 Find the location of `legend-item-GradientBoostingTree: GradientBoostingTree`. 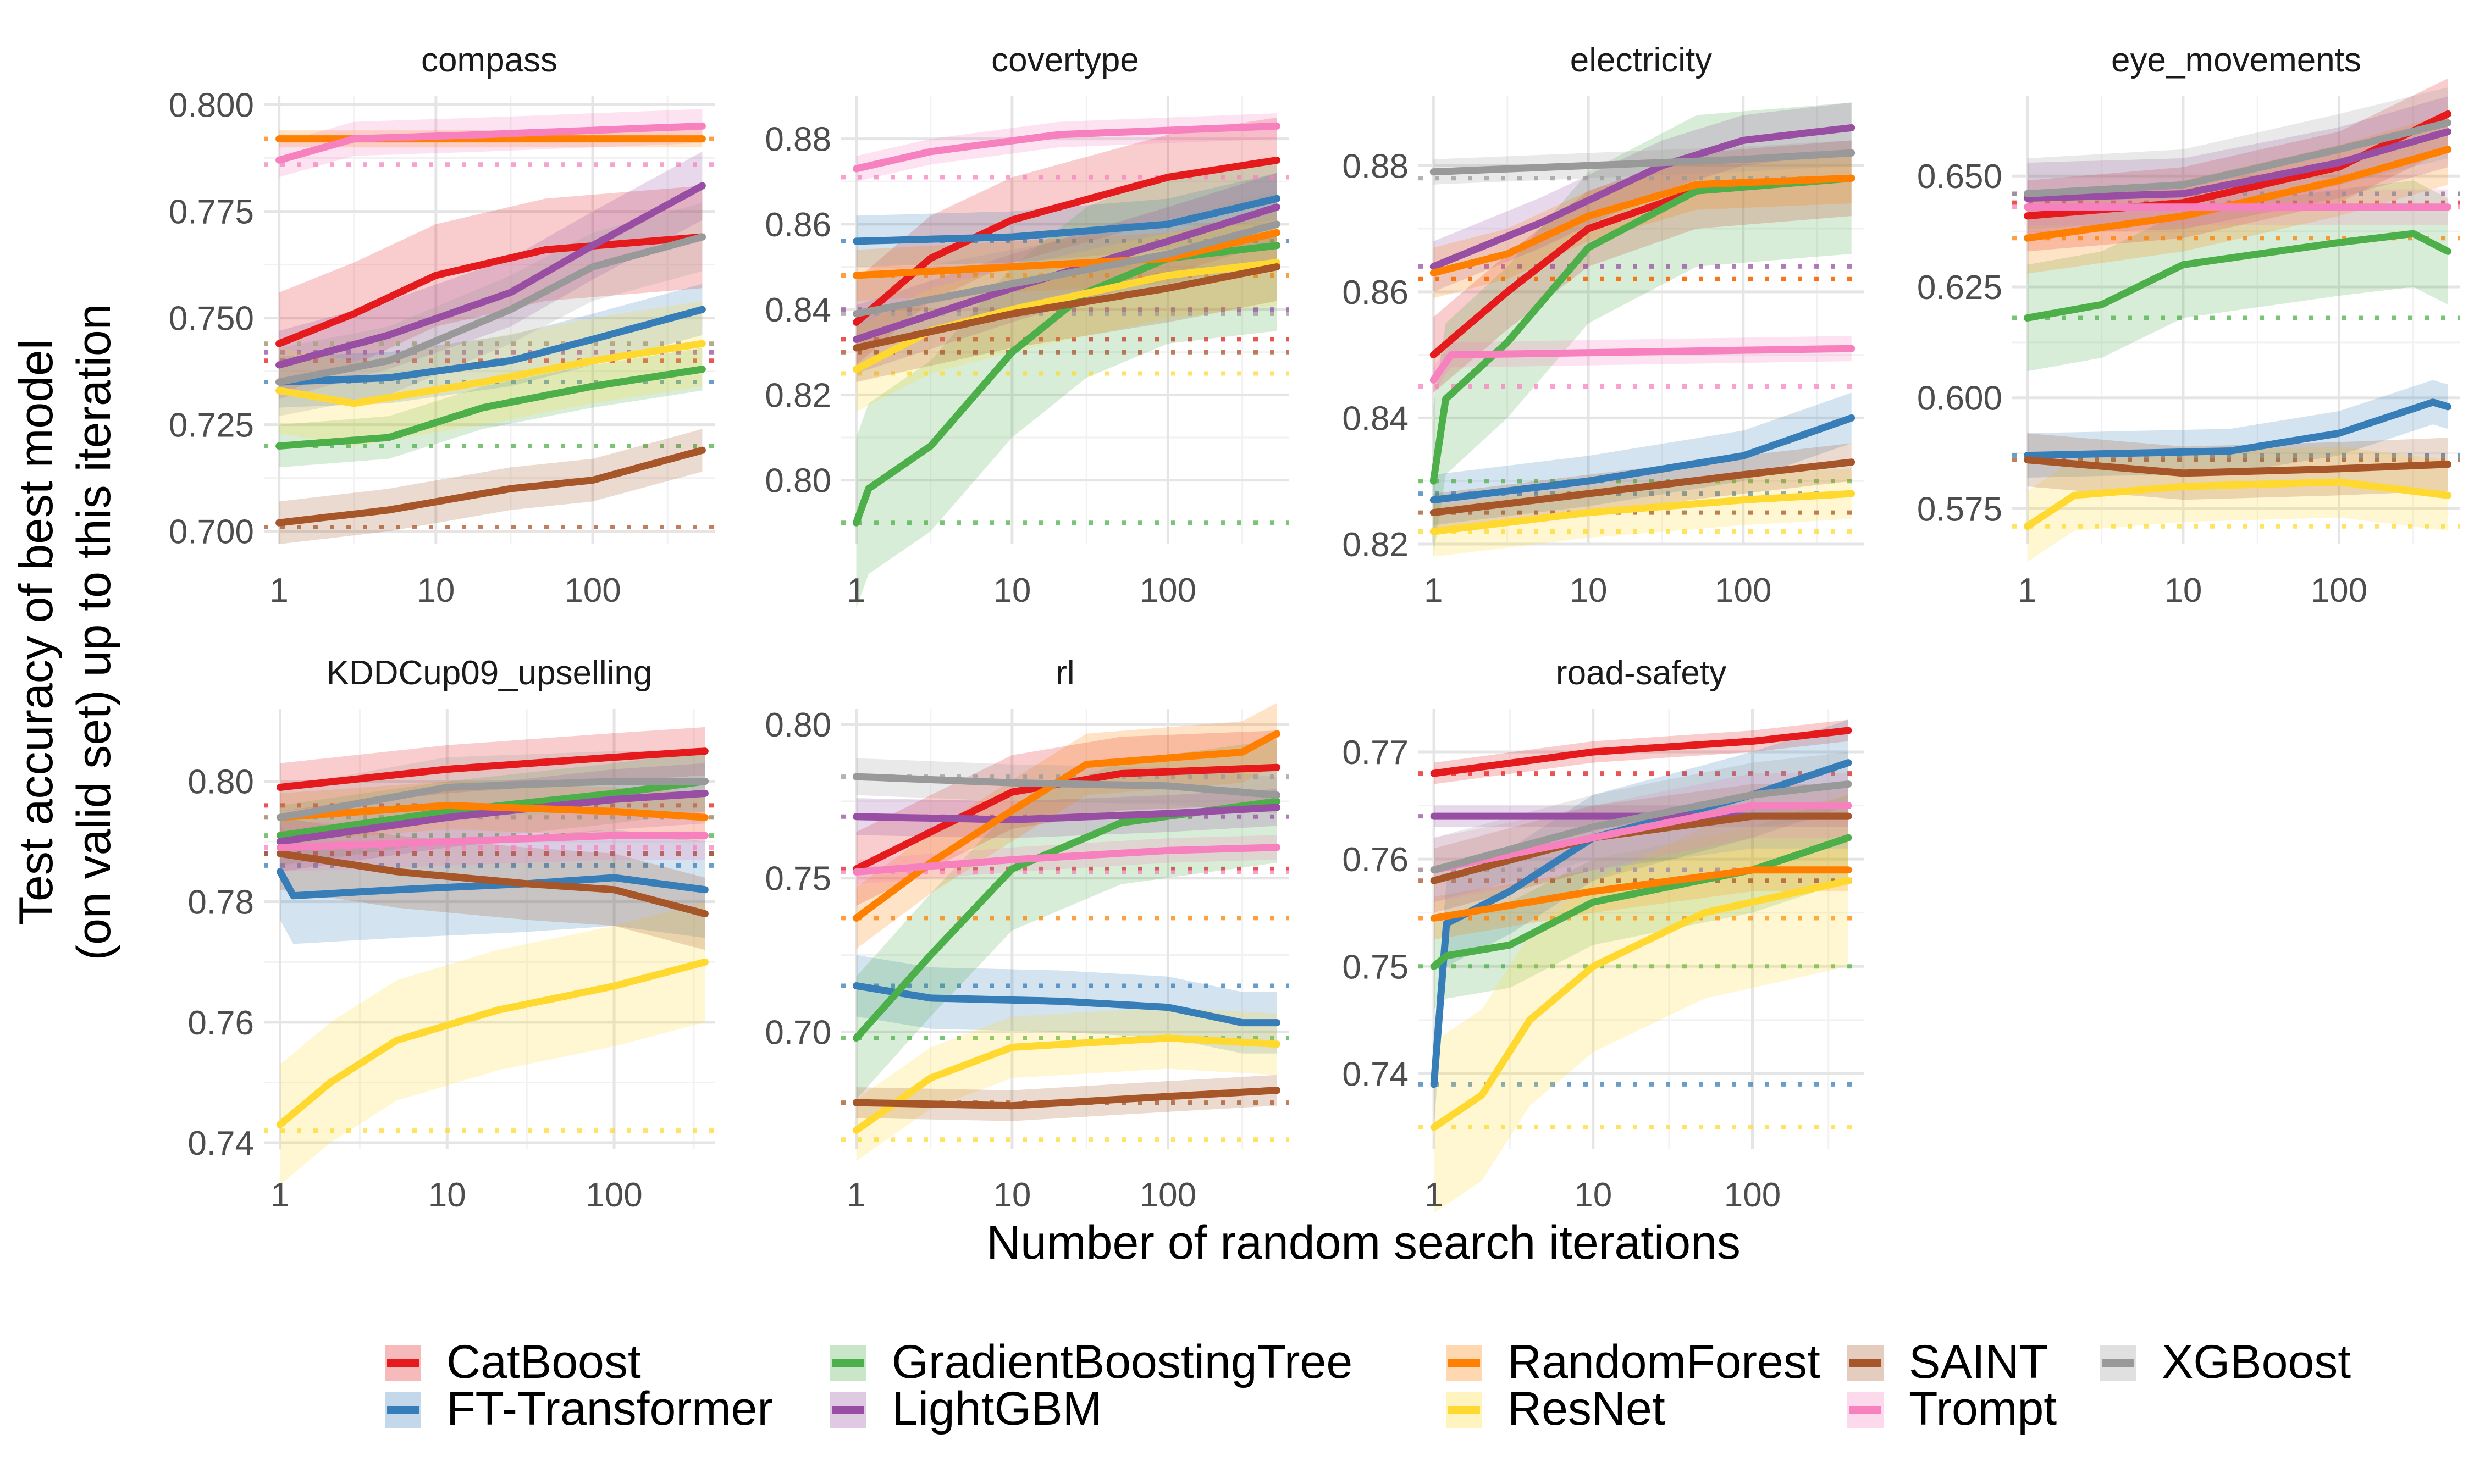

legend-item-GradientBoostingTree: GradientBoostingTree is located at coordinates (1091, 1362).